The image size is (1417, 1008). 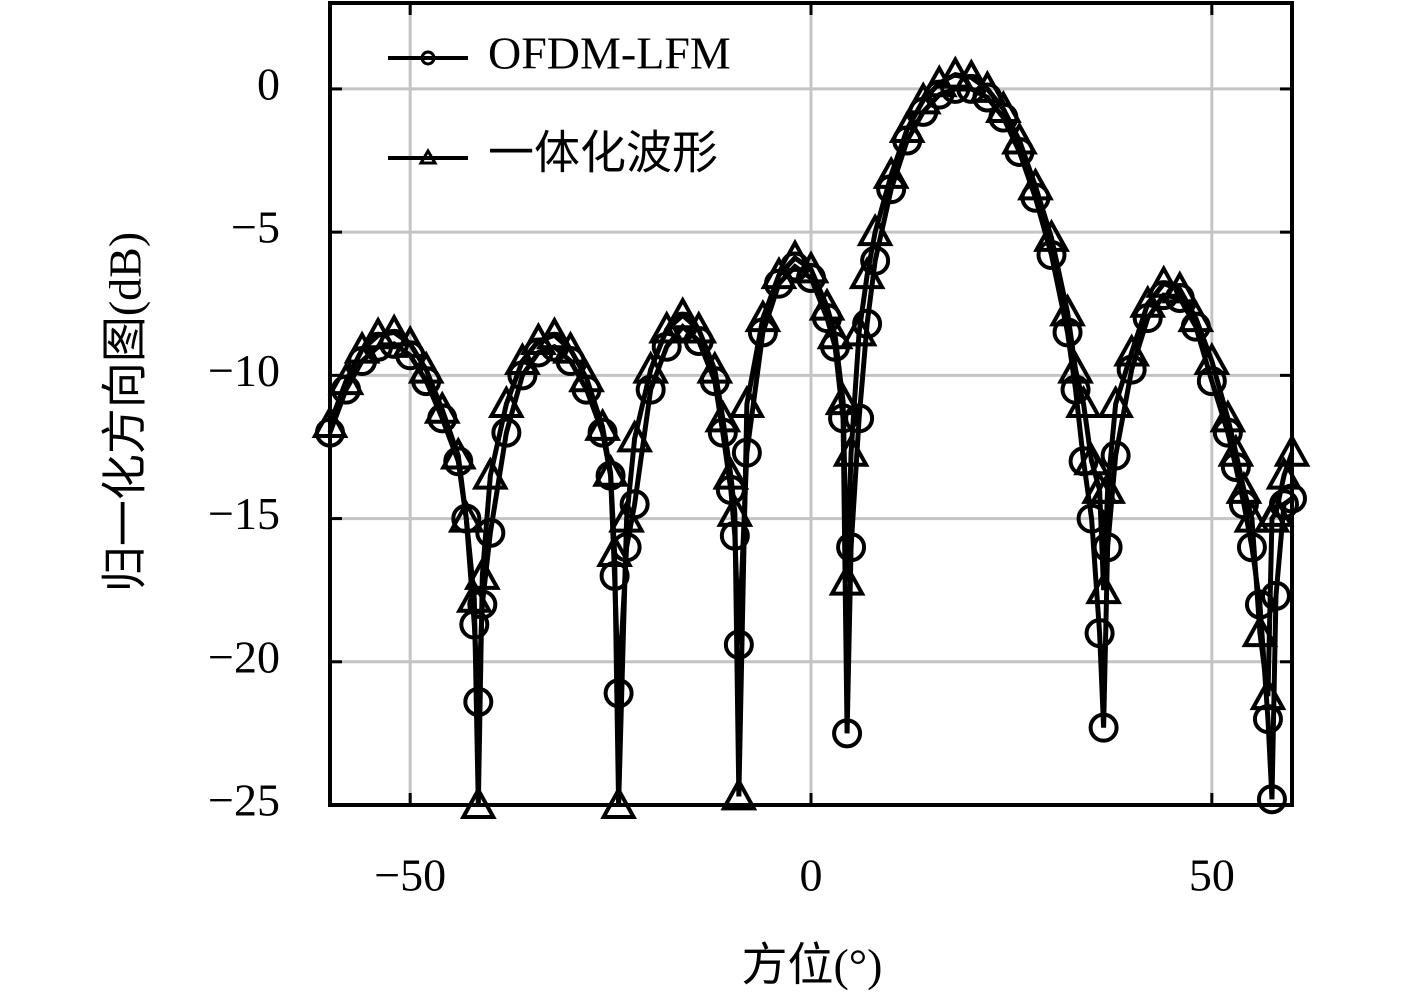 What do you see at coordinates (244, 800) in the screenshot?
I see `y-tick-label: −25` at bounding box center [244, 800].